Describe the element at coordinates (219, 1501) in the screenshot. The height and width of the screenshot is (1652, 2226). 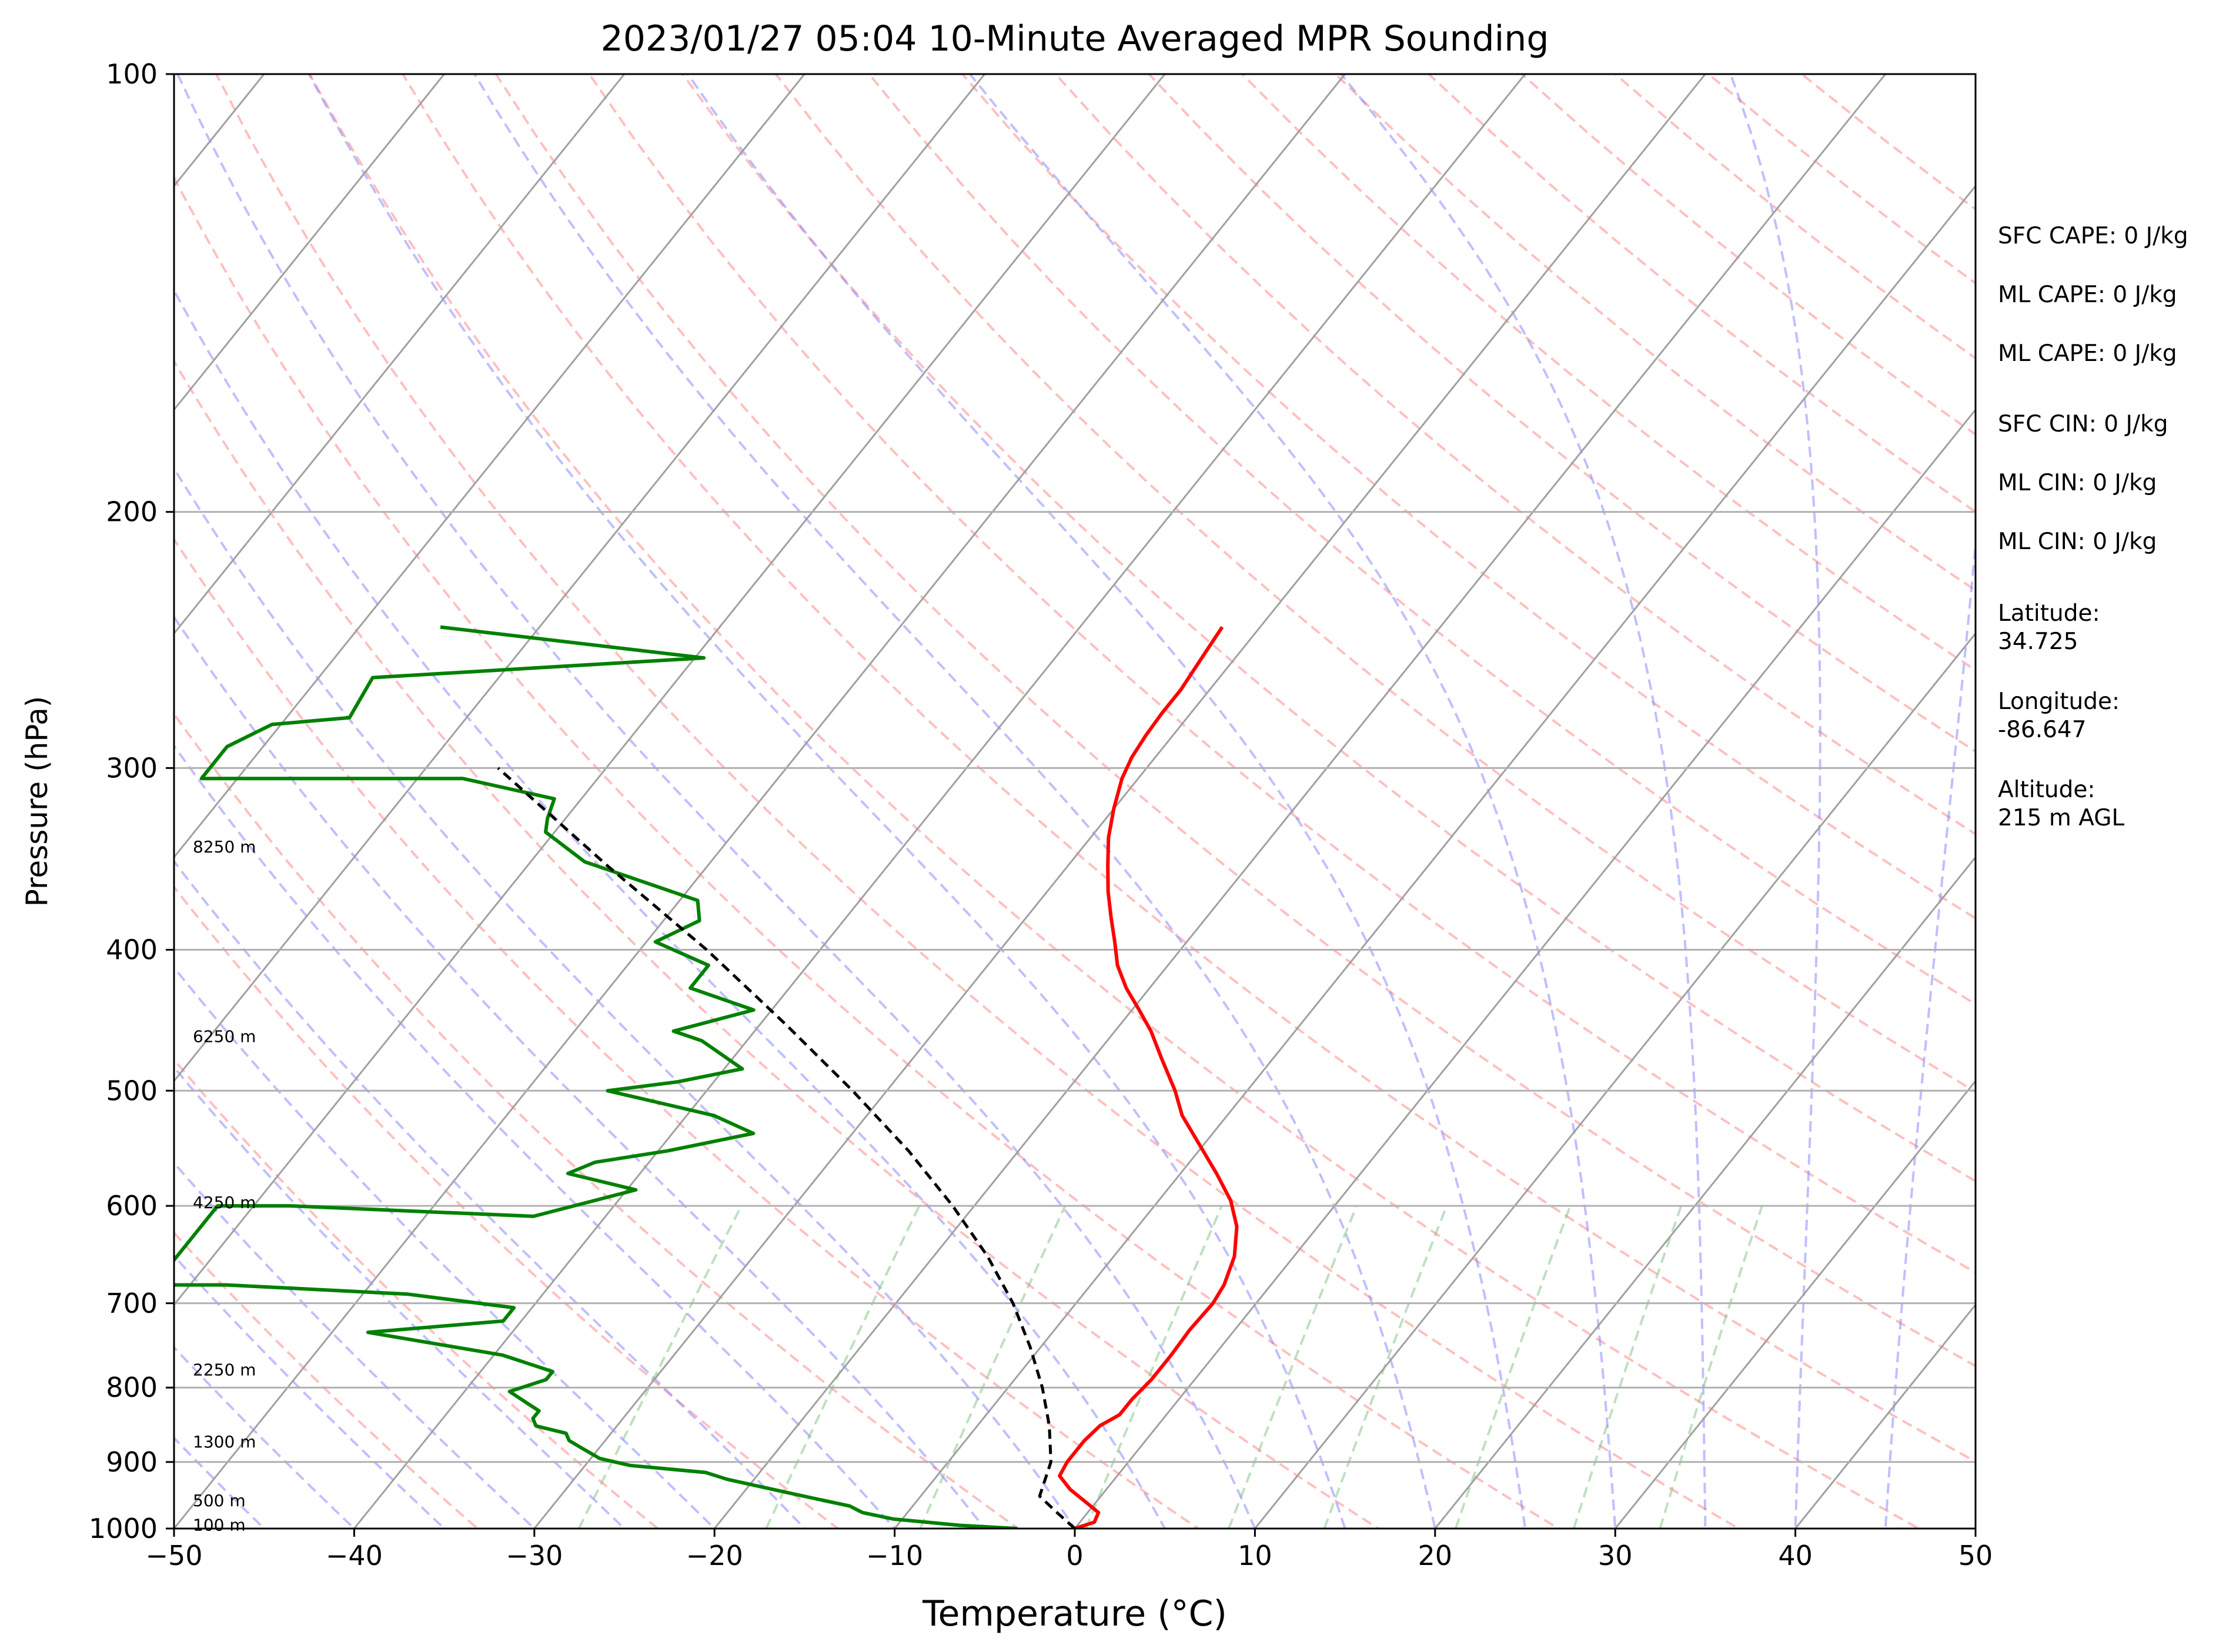
I see `height-label: 500 m` at that location.